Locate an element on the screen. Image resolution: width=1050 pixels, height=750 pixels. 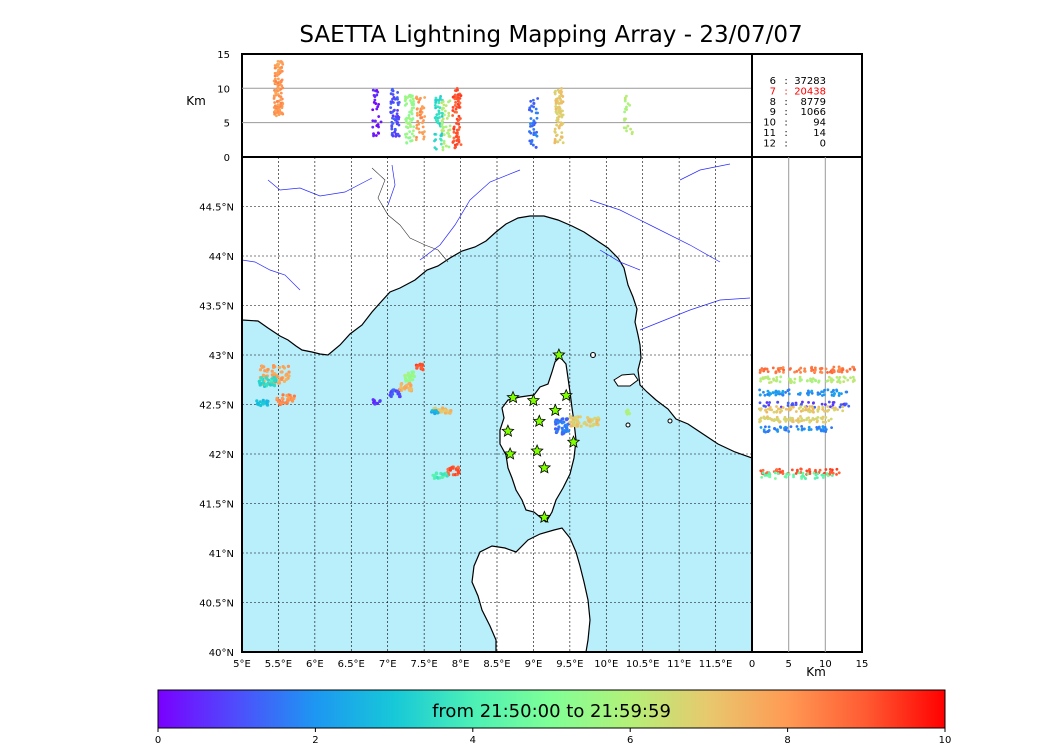
count-stations: 6 is located at coordinates (773, 81).